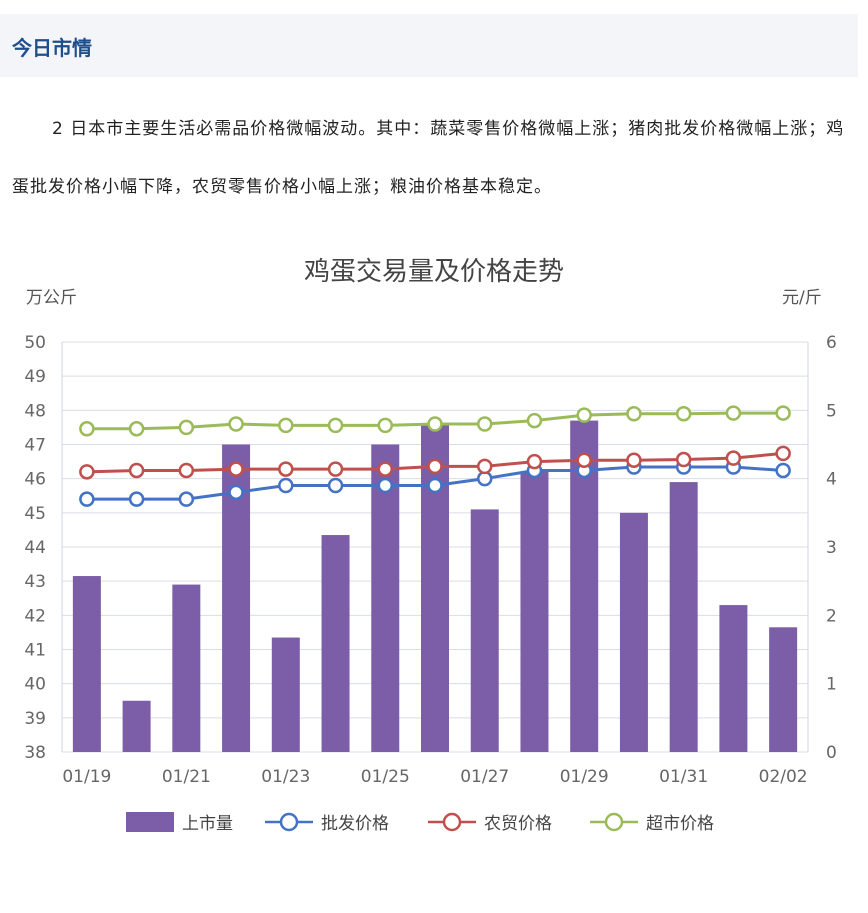 The height and width of the screenshot is (913, 868). I want to click on y-left-tick: 42, so click(35, 616).